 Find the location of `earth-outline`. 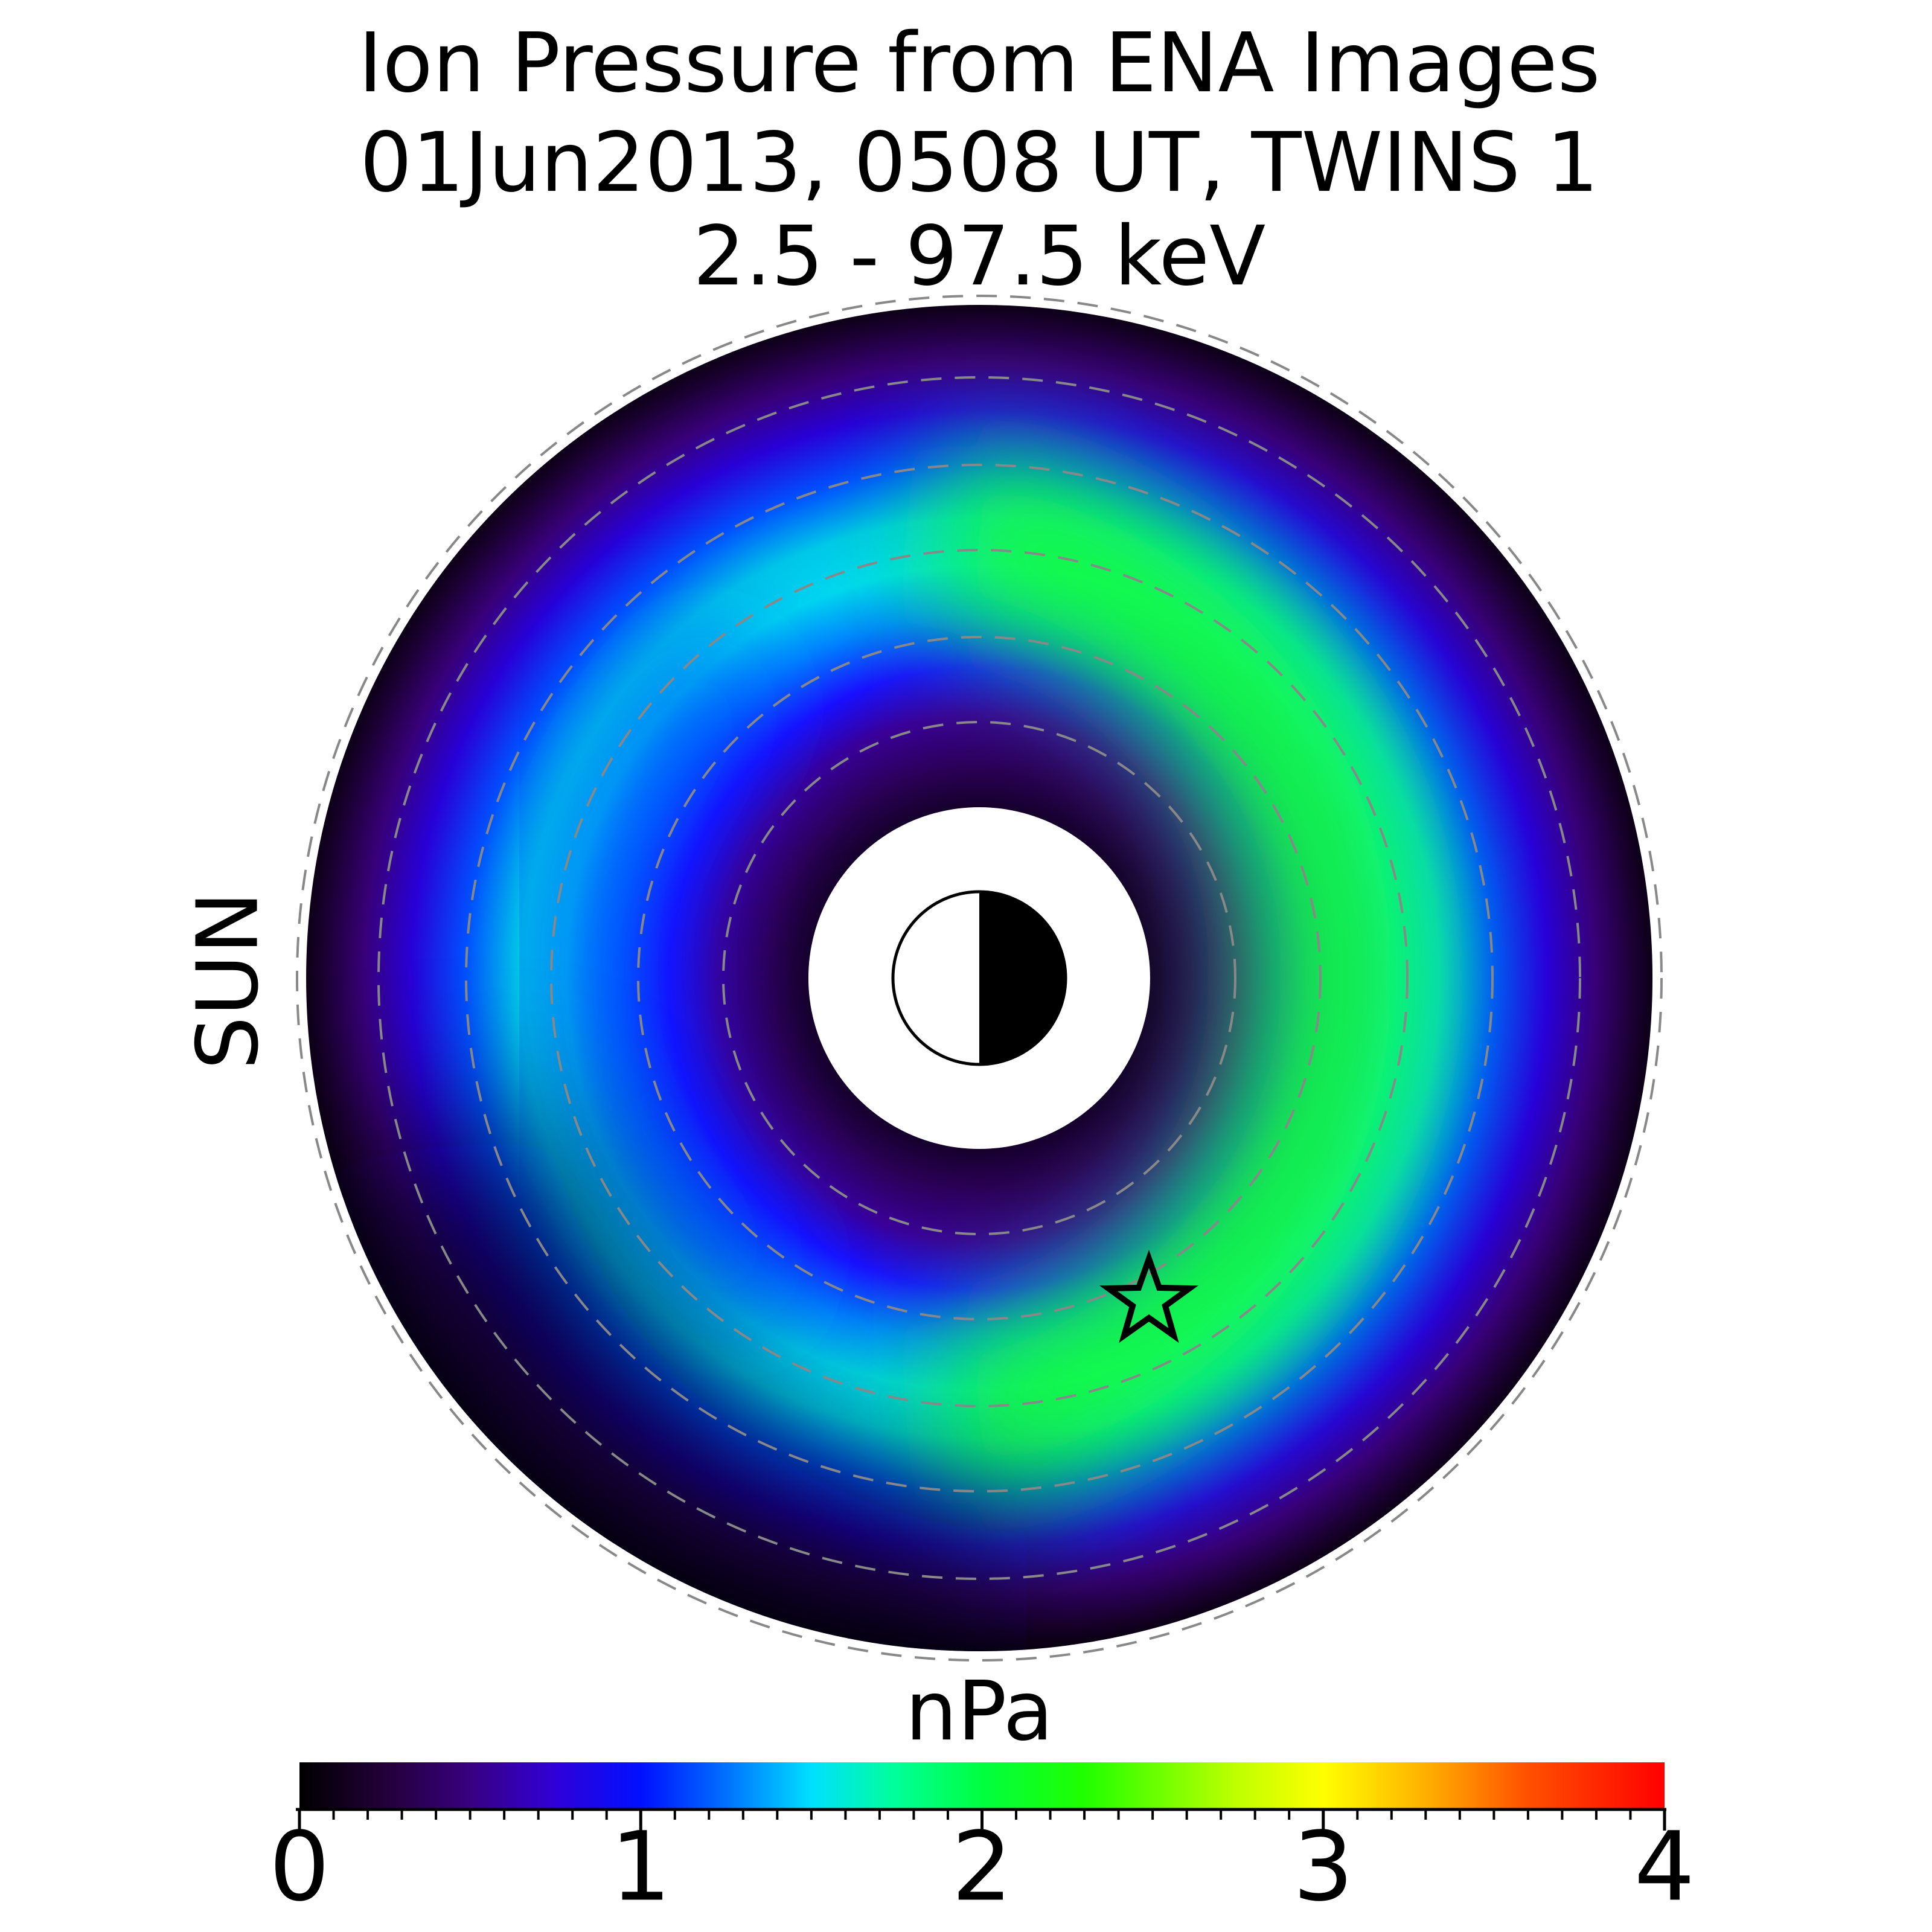

earth-outline is located at coordinates (979, 978).